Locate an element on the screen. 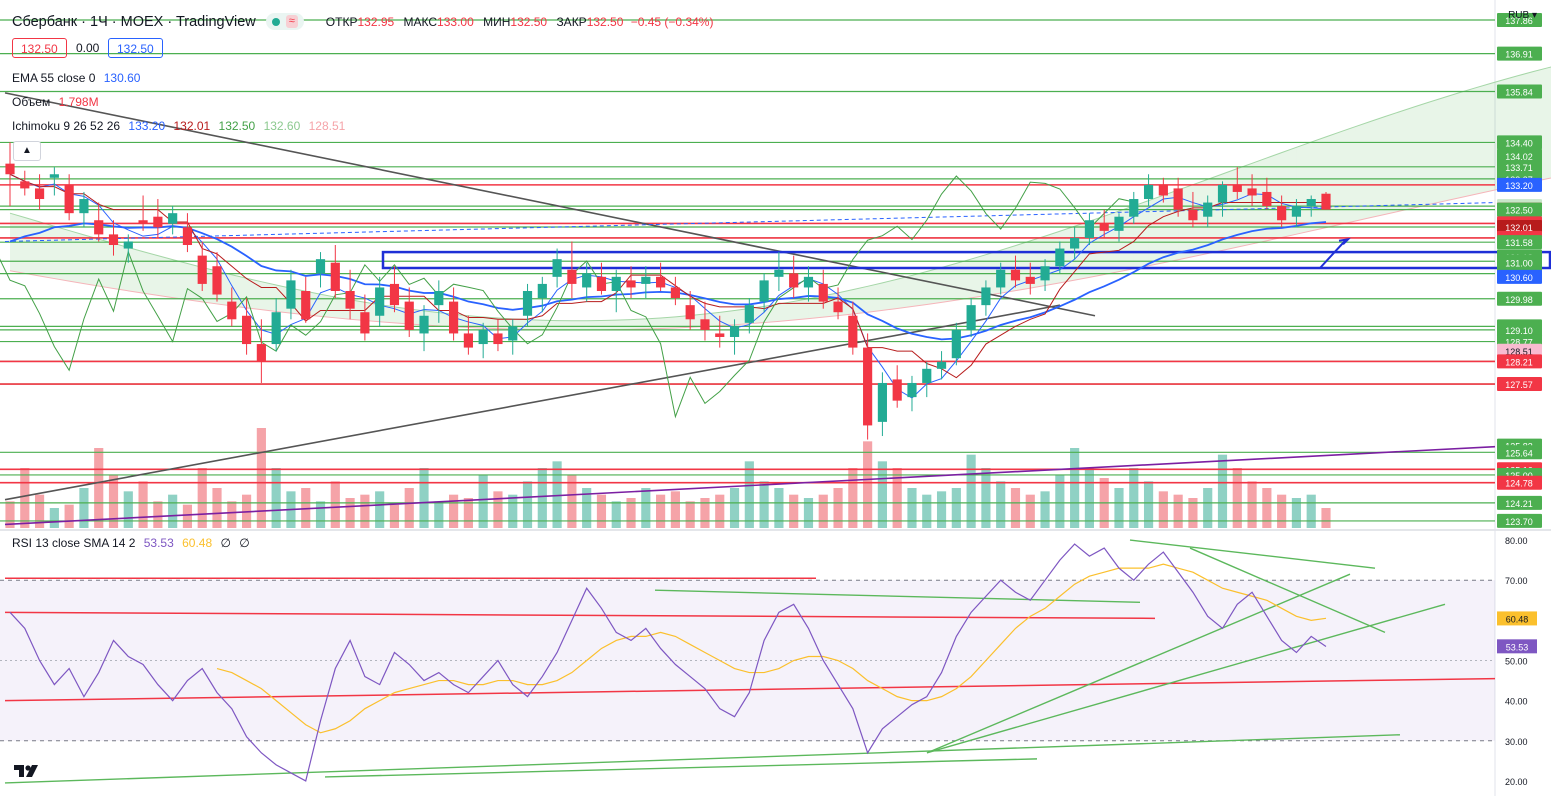 The width and height of the screenshot is (1551, 796). rsi-empty-value-2: ∅ is located at coordinates (244, 543).